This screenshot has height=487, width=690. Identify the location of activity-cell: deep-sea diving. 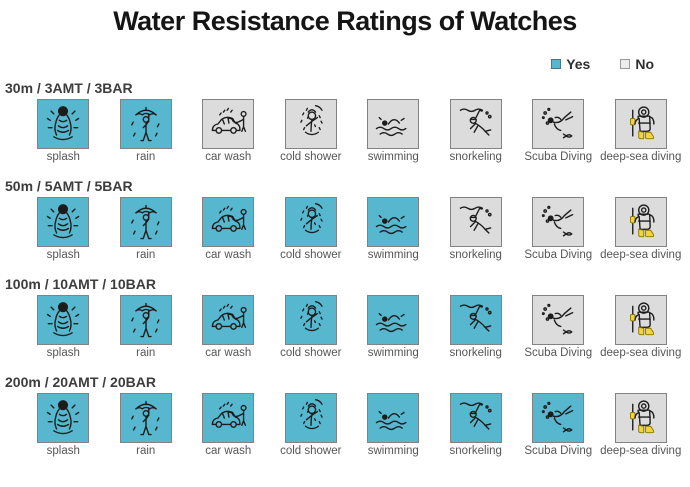
(641, 425).